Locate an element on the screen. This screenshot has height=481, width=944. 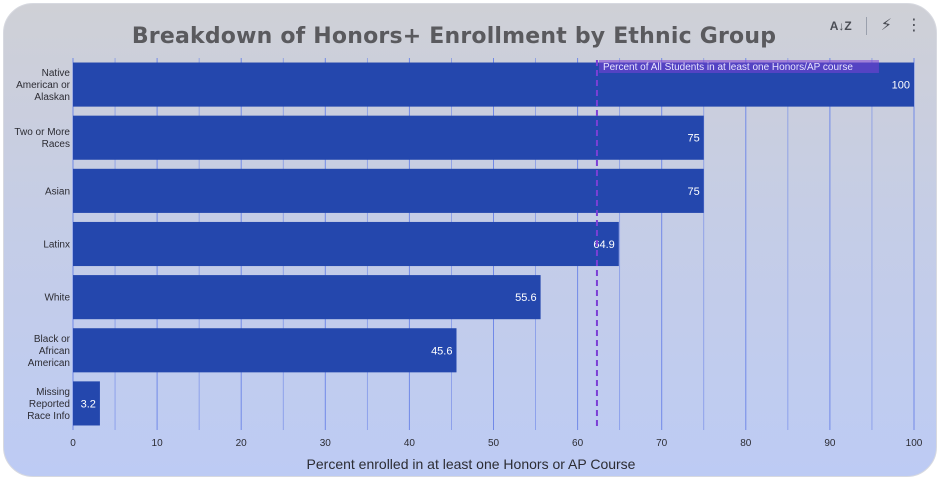
bar-value-label: 55.6 is located at coordinates (525, 298).